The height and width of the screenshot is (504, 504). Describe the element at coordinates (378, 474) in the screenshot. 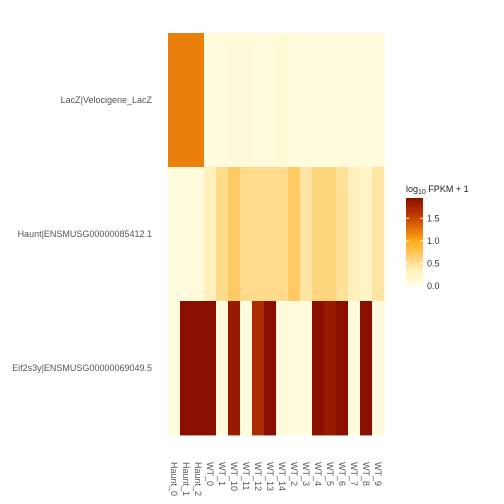

I see `column-label: WT_9` at that location.